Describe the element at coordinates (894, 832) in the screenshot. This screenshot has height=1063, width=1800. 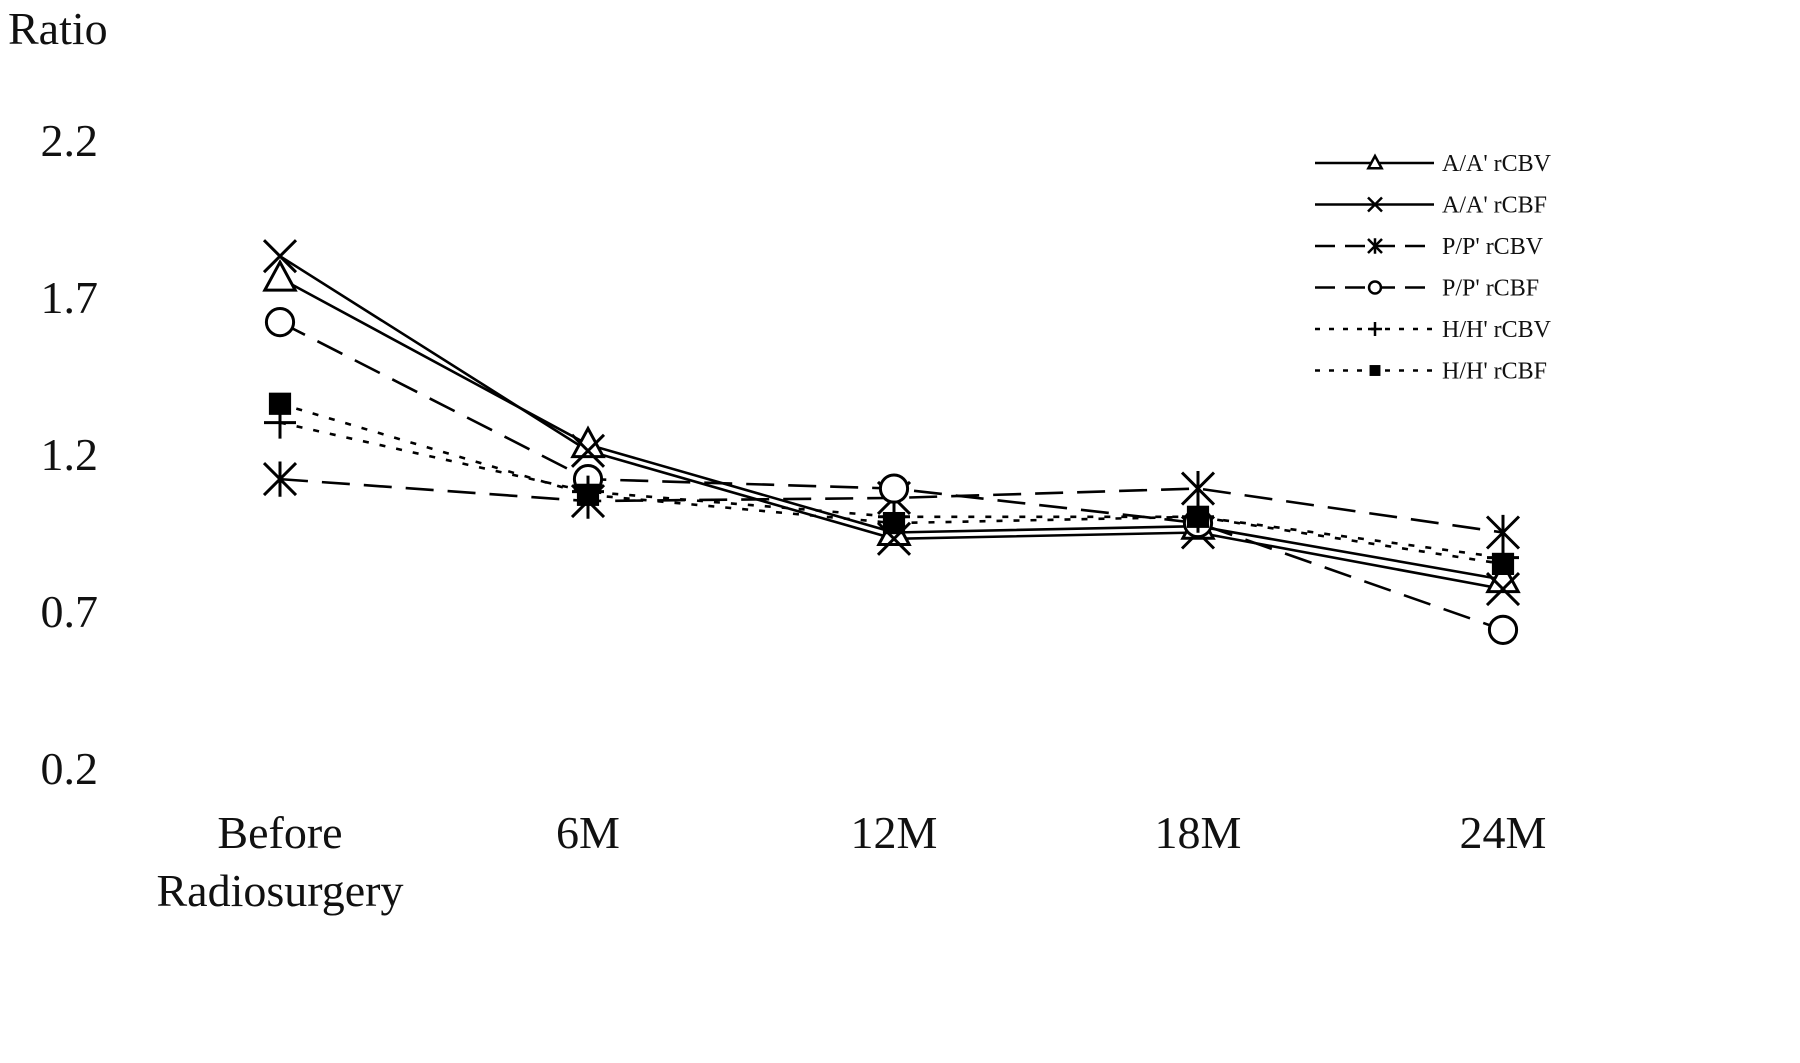
I see `x-tick-label: 12M` at that location.